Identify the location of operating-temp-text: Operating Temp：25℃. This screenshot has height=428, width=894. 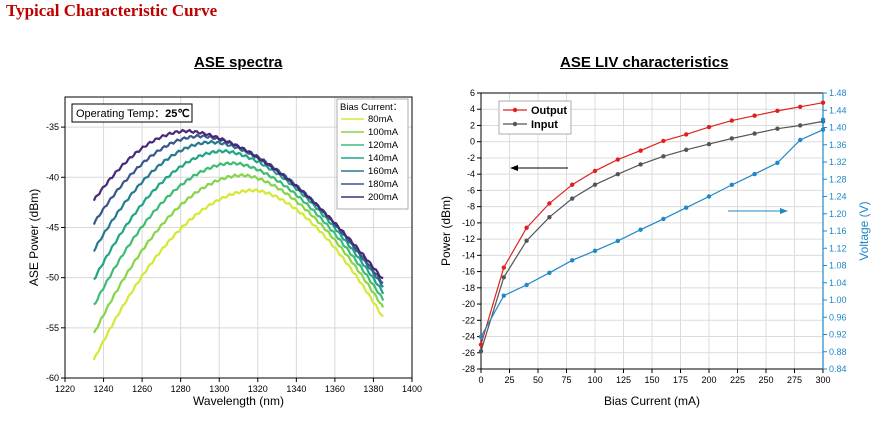
(133, 114).